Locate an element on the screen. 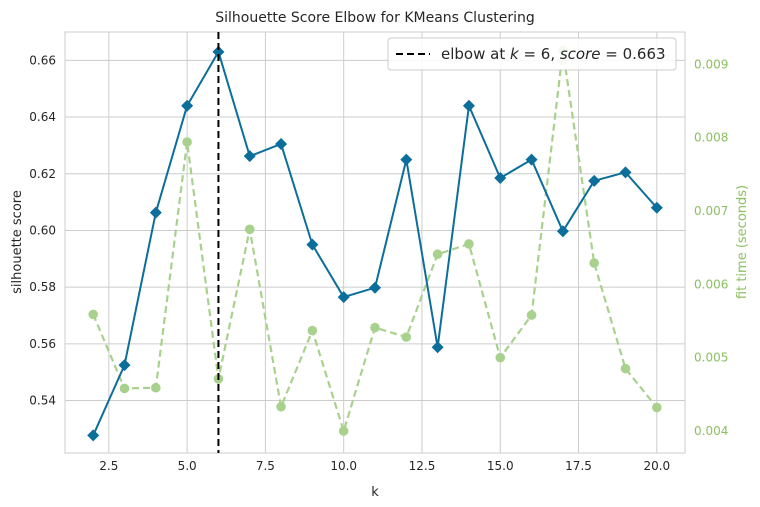 The height and width of the screenshot is (507, 760). y-axis-label: silhouette score is located at coordinates (17, 242).